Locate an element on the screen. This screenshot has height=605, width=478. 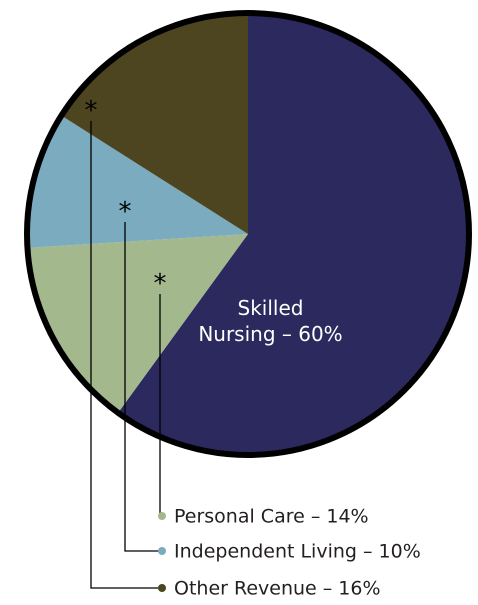
legend-text: Independent Living – 10% is located at coordinates (297, 552).